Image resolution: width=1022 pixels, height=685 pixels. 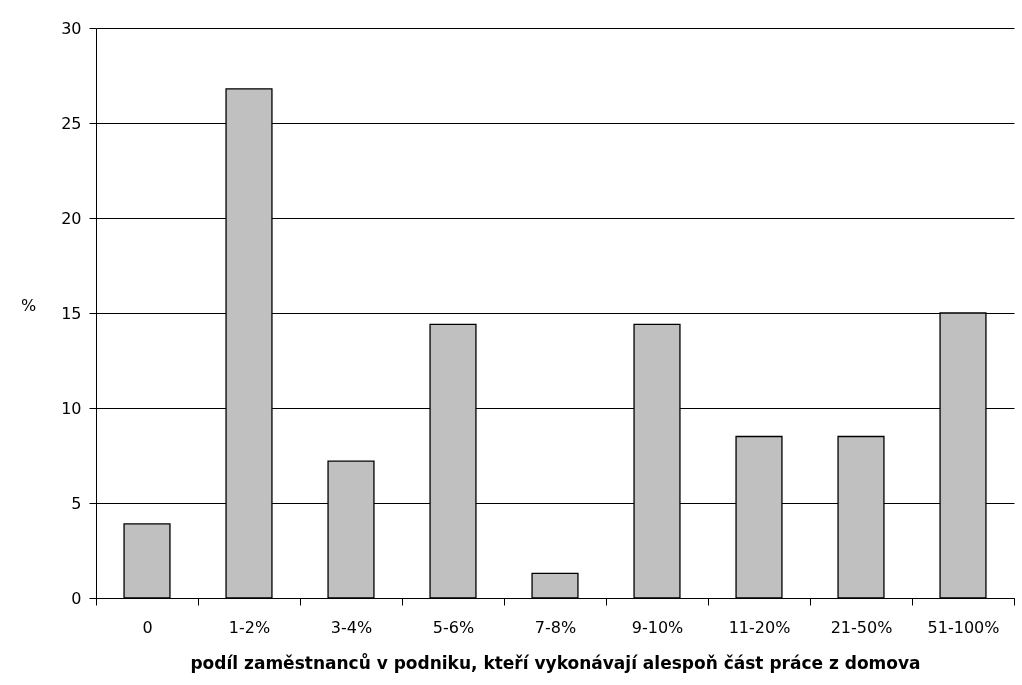 What do you see at coordinates (71, 313) in the screenshot?
I see `y-tick-label: 15` at bounding box center [71, 313].